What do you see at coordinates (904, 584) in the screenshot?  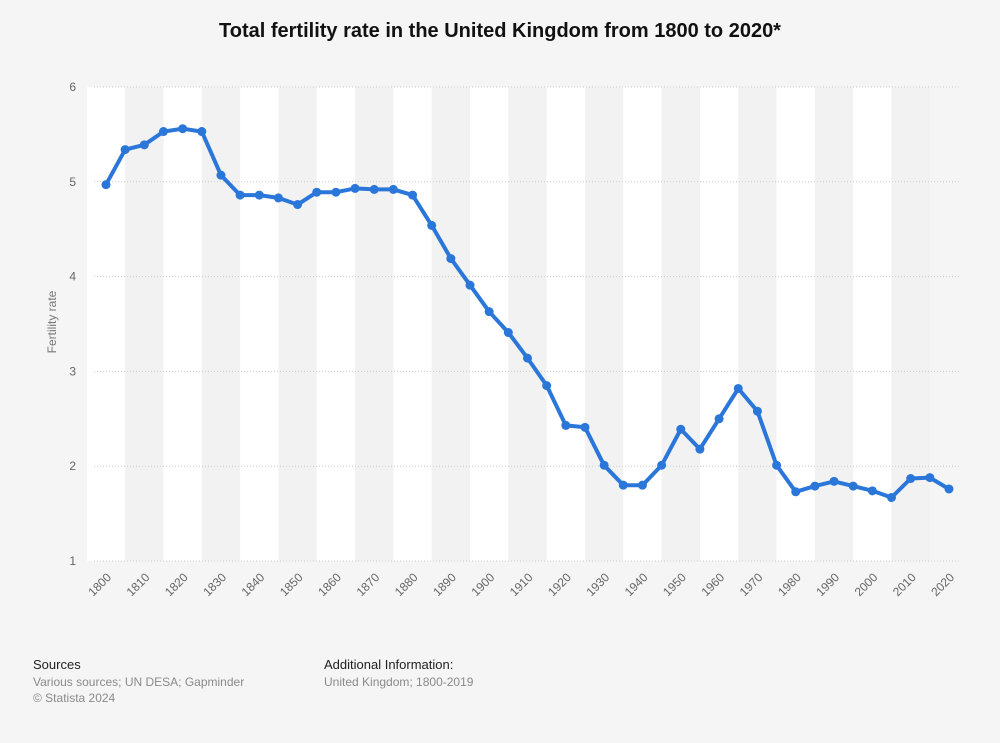 I see `x-tick-label: 2010` at bounding box center [904, 584].